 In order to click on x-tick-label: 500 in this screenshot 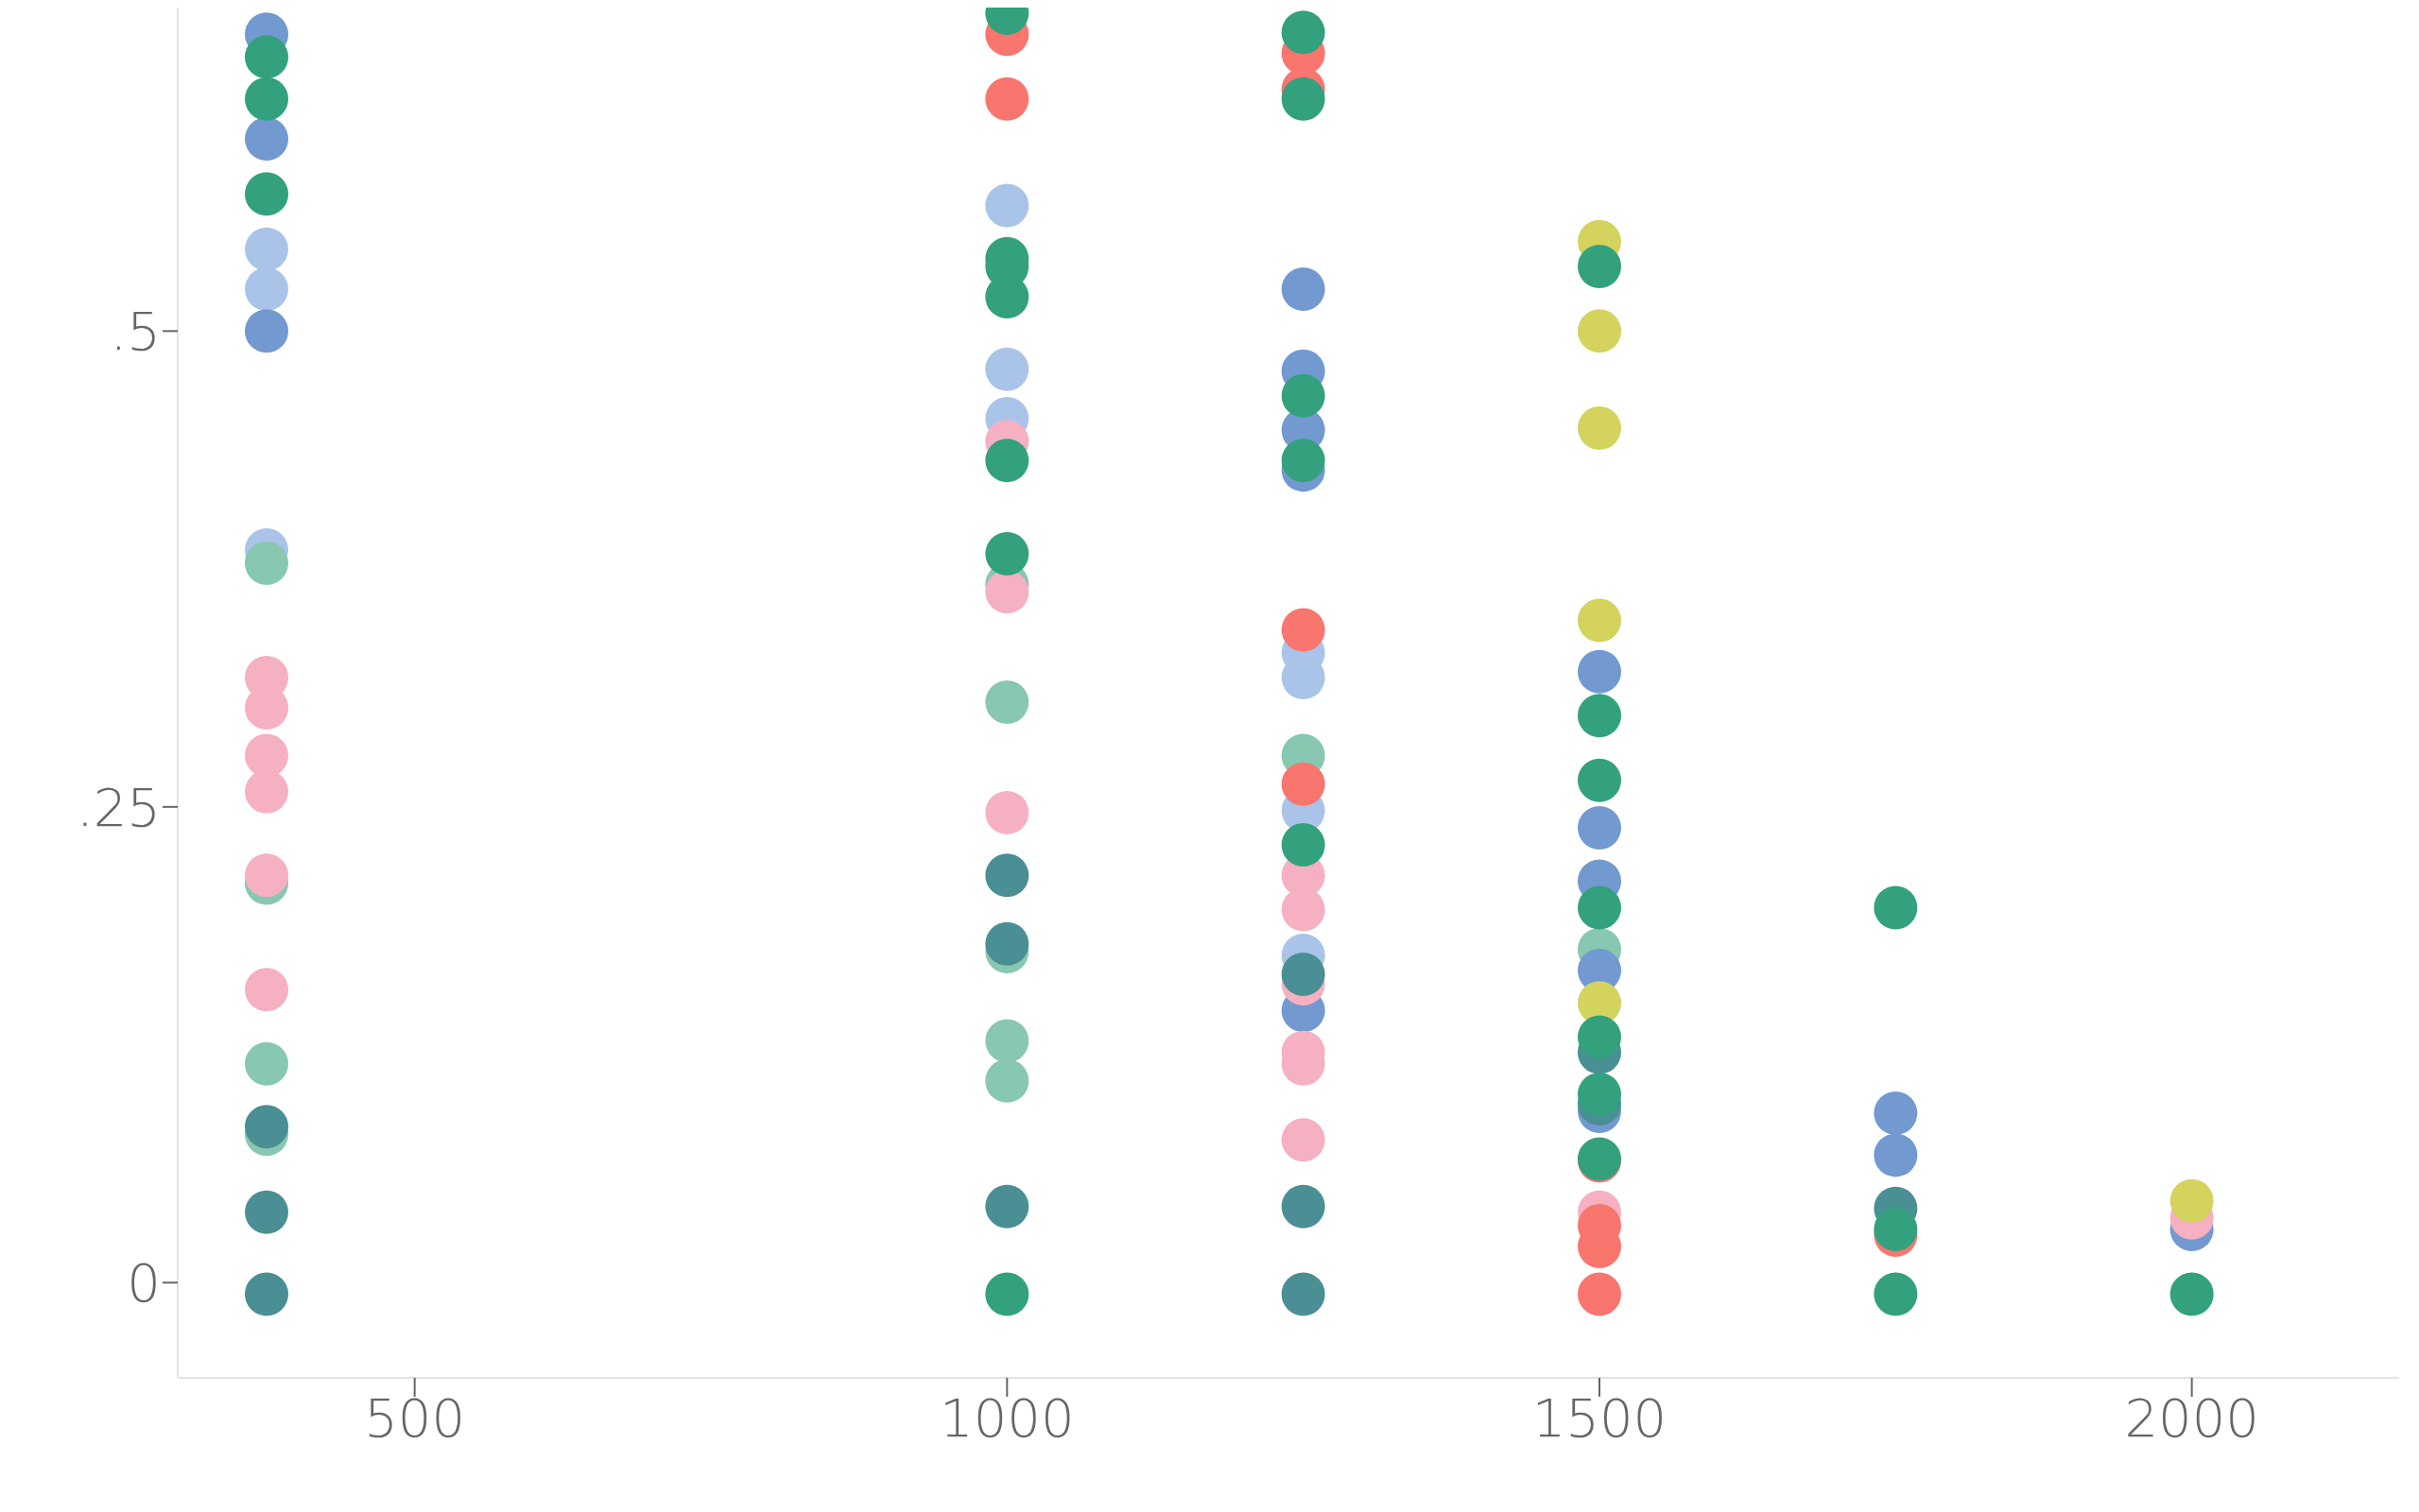, I will do `click(415, 1417)`.